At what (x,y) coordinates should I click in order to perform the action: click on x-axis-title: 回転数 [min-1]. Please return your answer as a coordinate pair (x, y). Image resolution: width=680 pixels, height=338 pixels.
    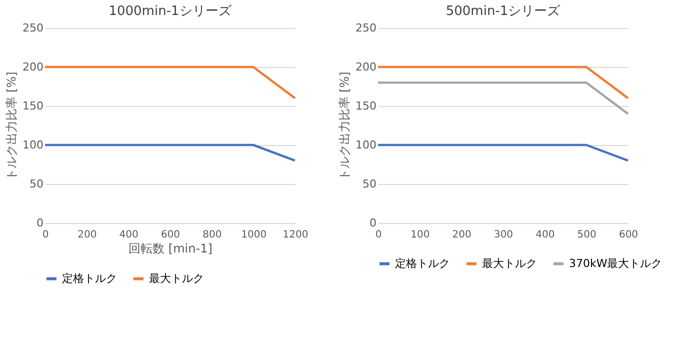
    Looking at the image, I should click on (170, 249).